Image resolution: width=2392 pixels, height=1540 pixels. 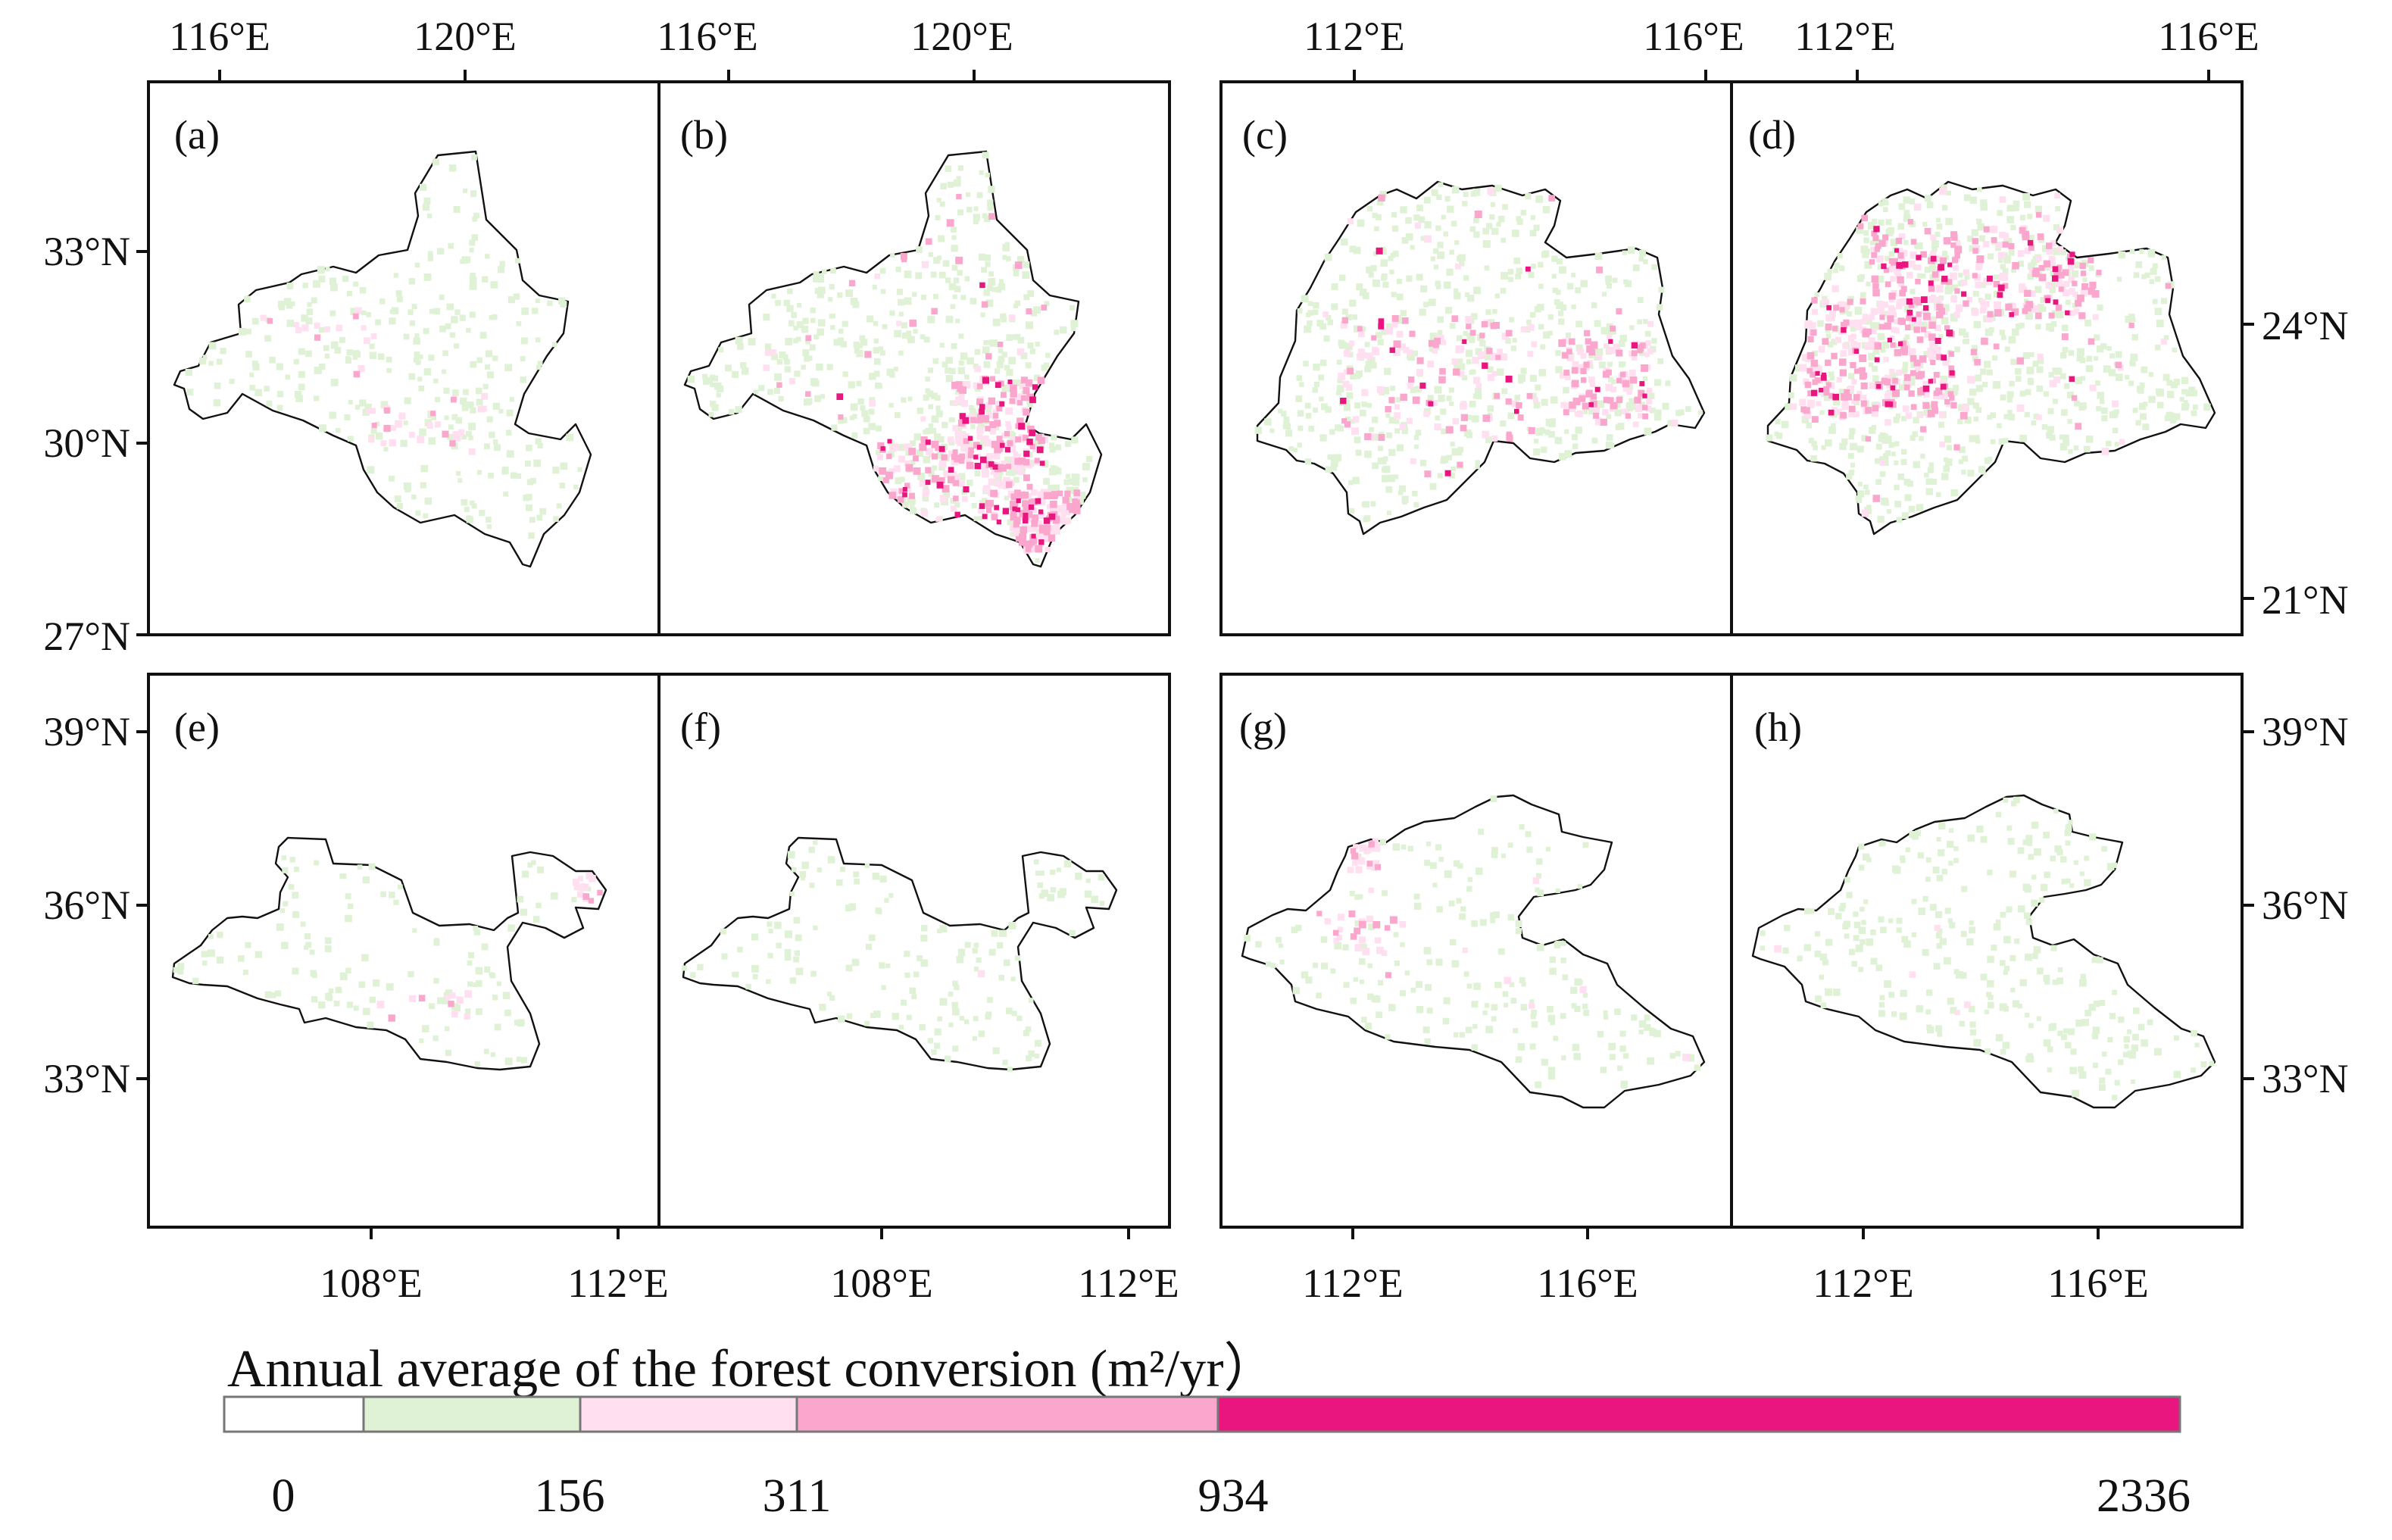 What do you see at coordinates (219, 36) in the screenshot?
I see `lon-label-a-116: 116°E` at bounding box center [219, 36].